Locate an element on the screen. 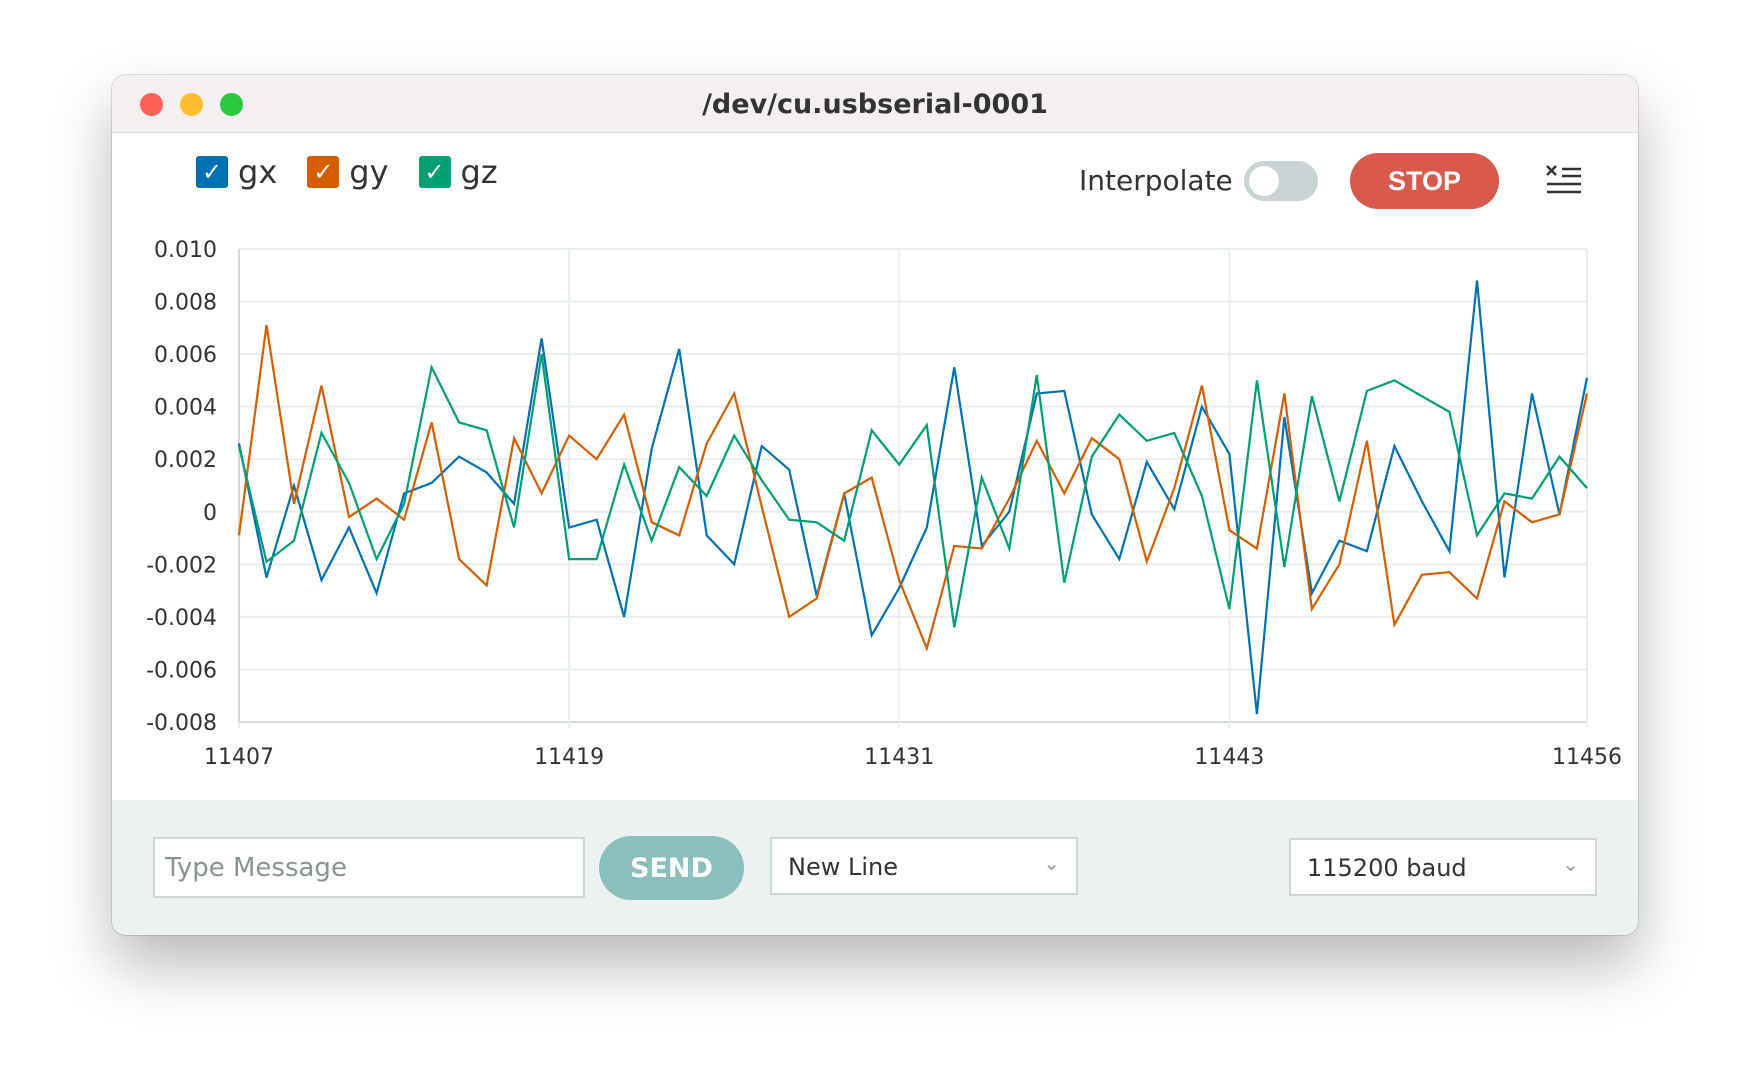  send-button: SEND is located at coordinates (671, 868).